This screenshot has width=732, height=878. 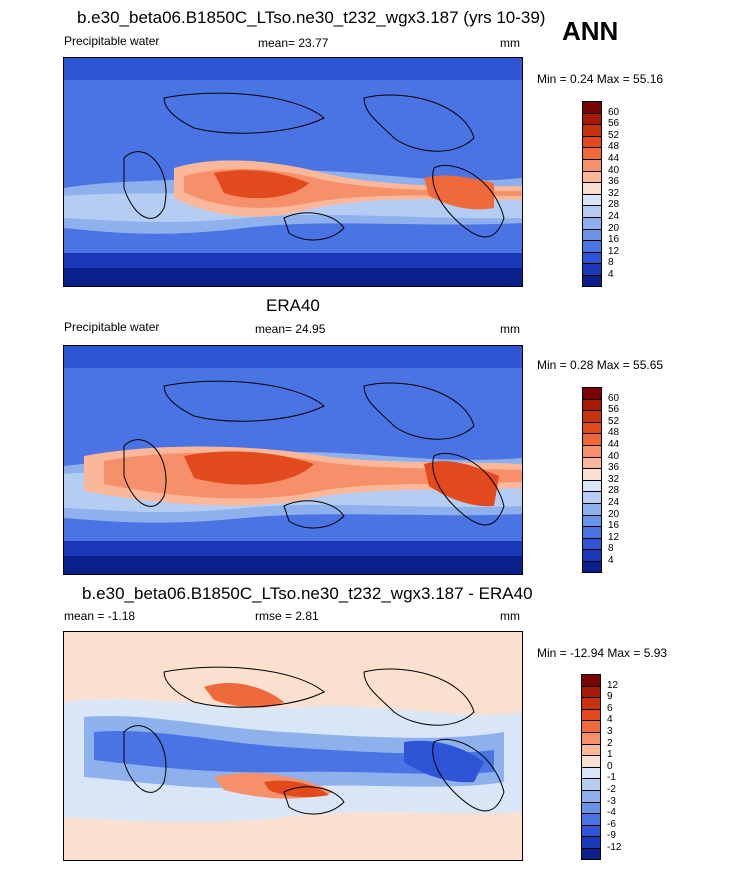 What do you see at coordinates (510, 43) in the screenshot?
I see `panel-1-units: mm` at bounding box center [510, 43].